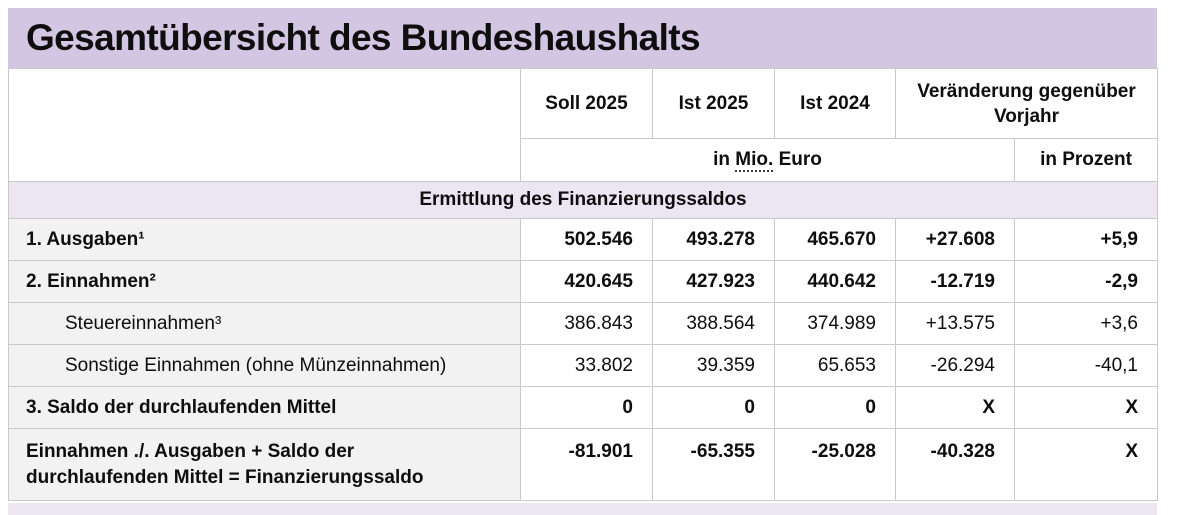 This screenshot has width=1200, height=515. I want to click on cell-value: 386.843, so click(586, 323).